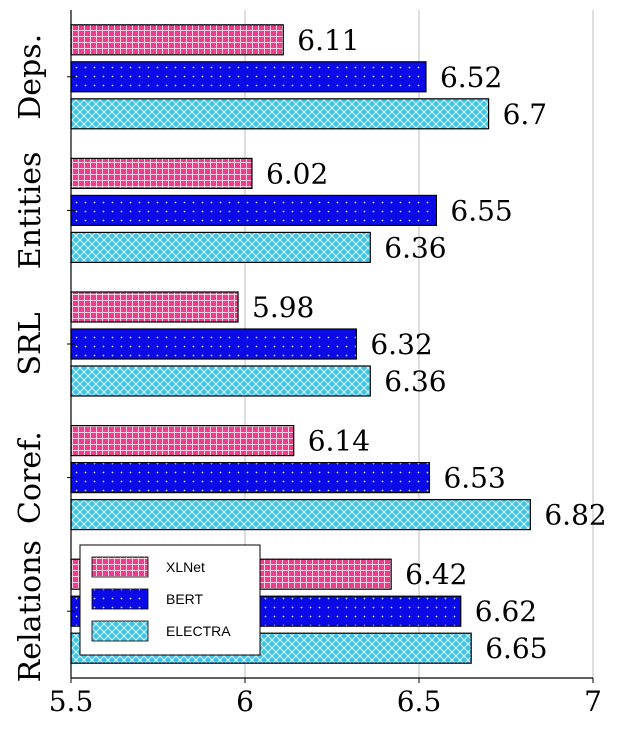 The width and height of the screenshot is (633, 730). I want to click on x-tick-label: 7, so click(593, 701).